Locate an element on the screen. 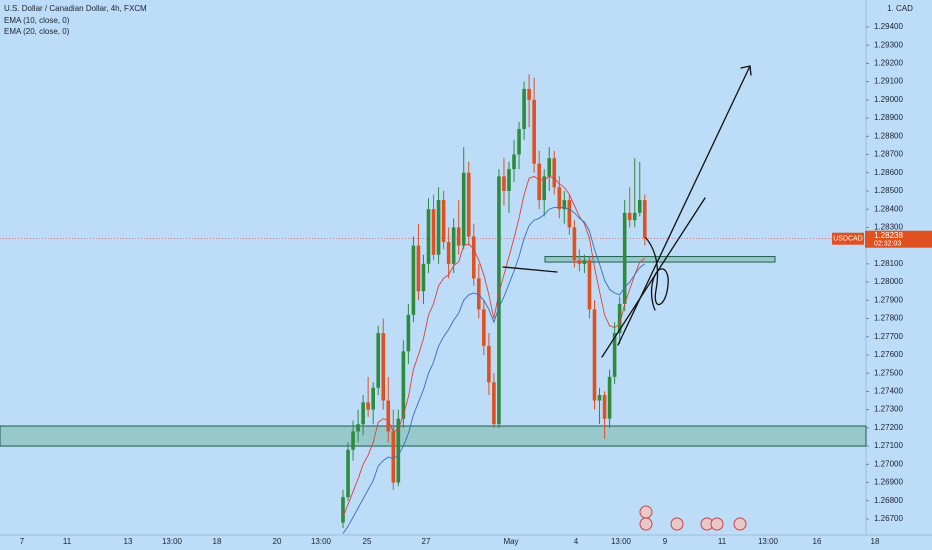  y-tick-label: 1.28600 is located at coordinates (888, 172).